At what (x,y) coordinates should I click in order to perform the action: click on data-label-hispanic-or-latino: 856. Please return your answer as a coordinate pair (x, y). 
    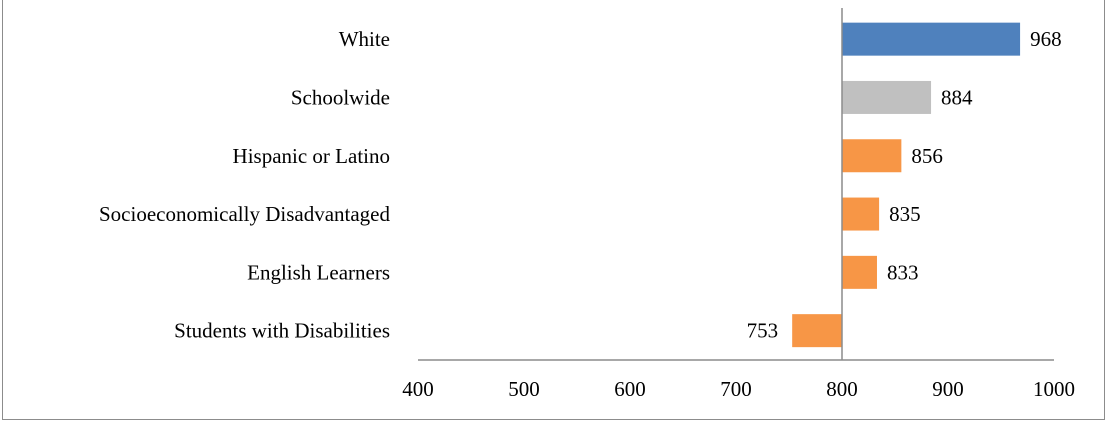
    Looking at the image, I should click on (927, 156).